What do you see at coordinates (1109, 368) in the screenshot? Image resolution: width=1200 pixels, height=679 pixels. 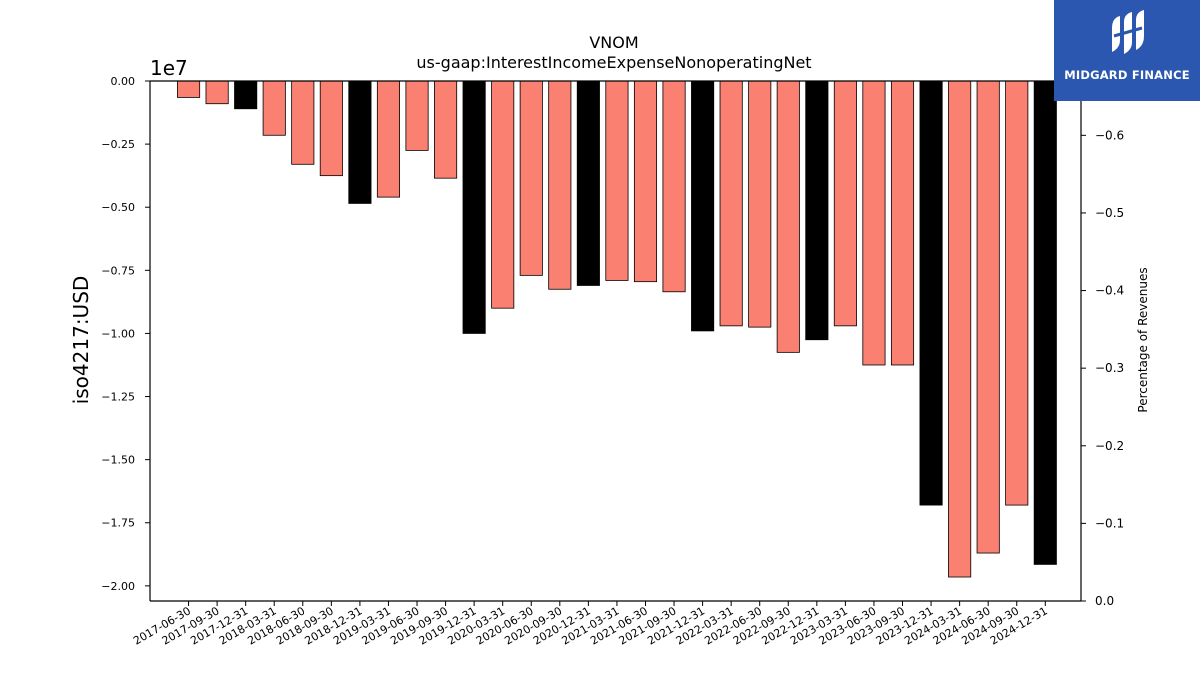 I see `y2-tick-label: −0.3` at bounding box center [1109, 368].